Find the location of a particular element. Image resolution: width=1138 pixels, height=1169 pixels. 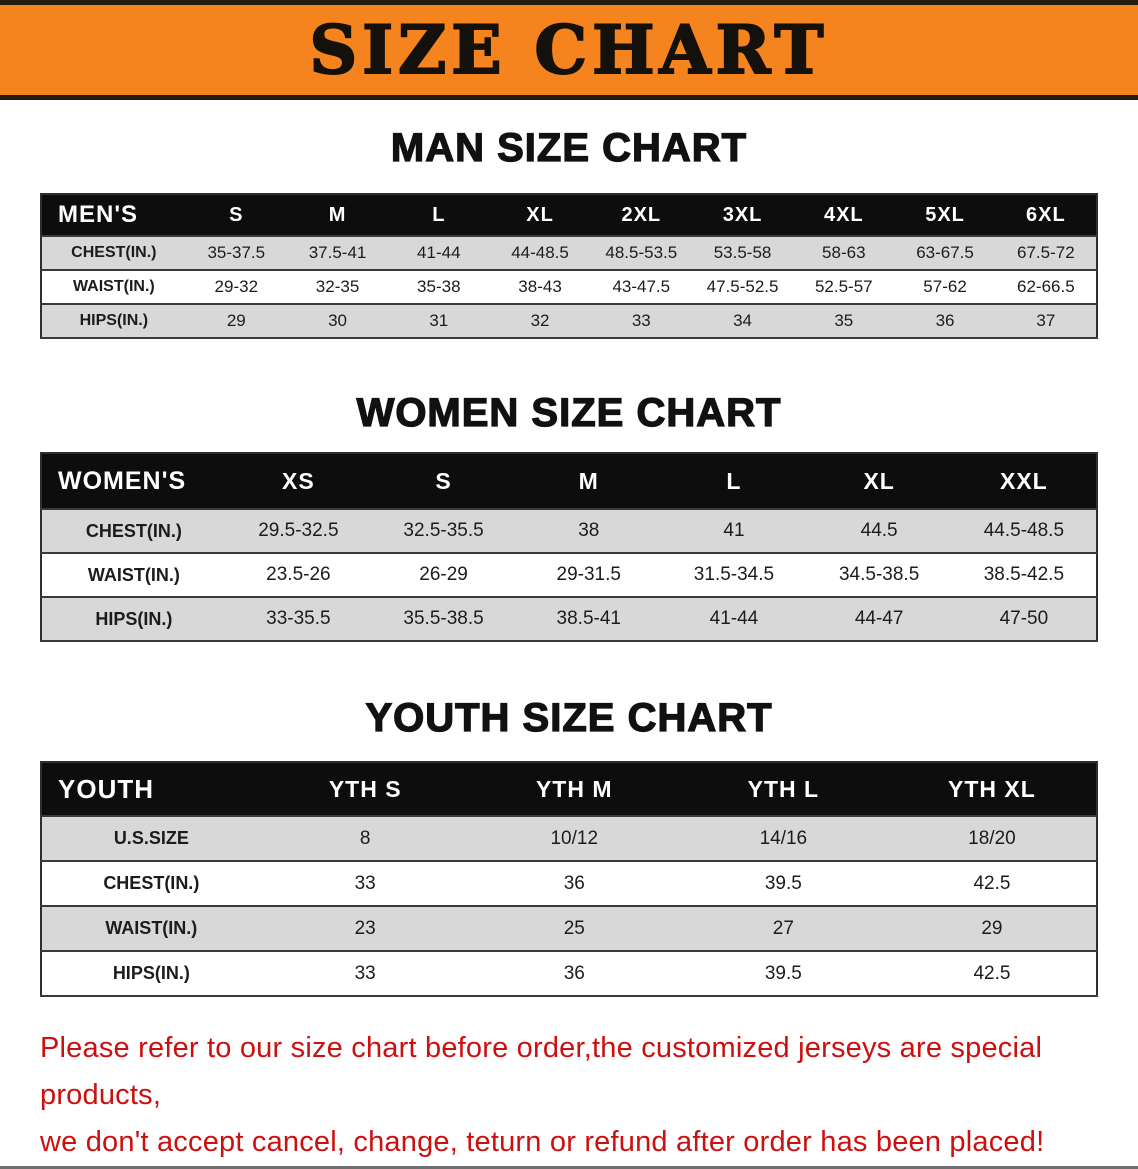

table-row: WAIST(IN.) 23 25 27 29 is located at coordinates (569, 928).